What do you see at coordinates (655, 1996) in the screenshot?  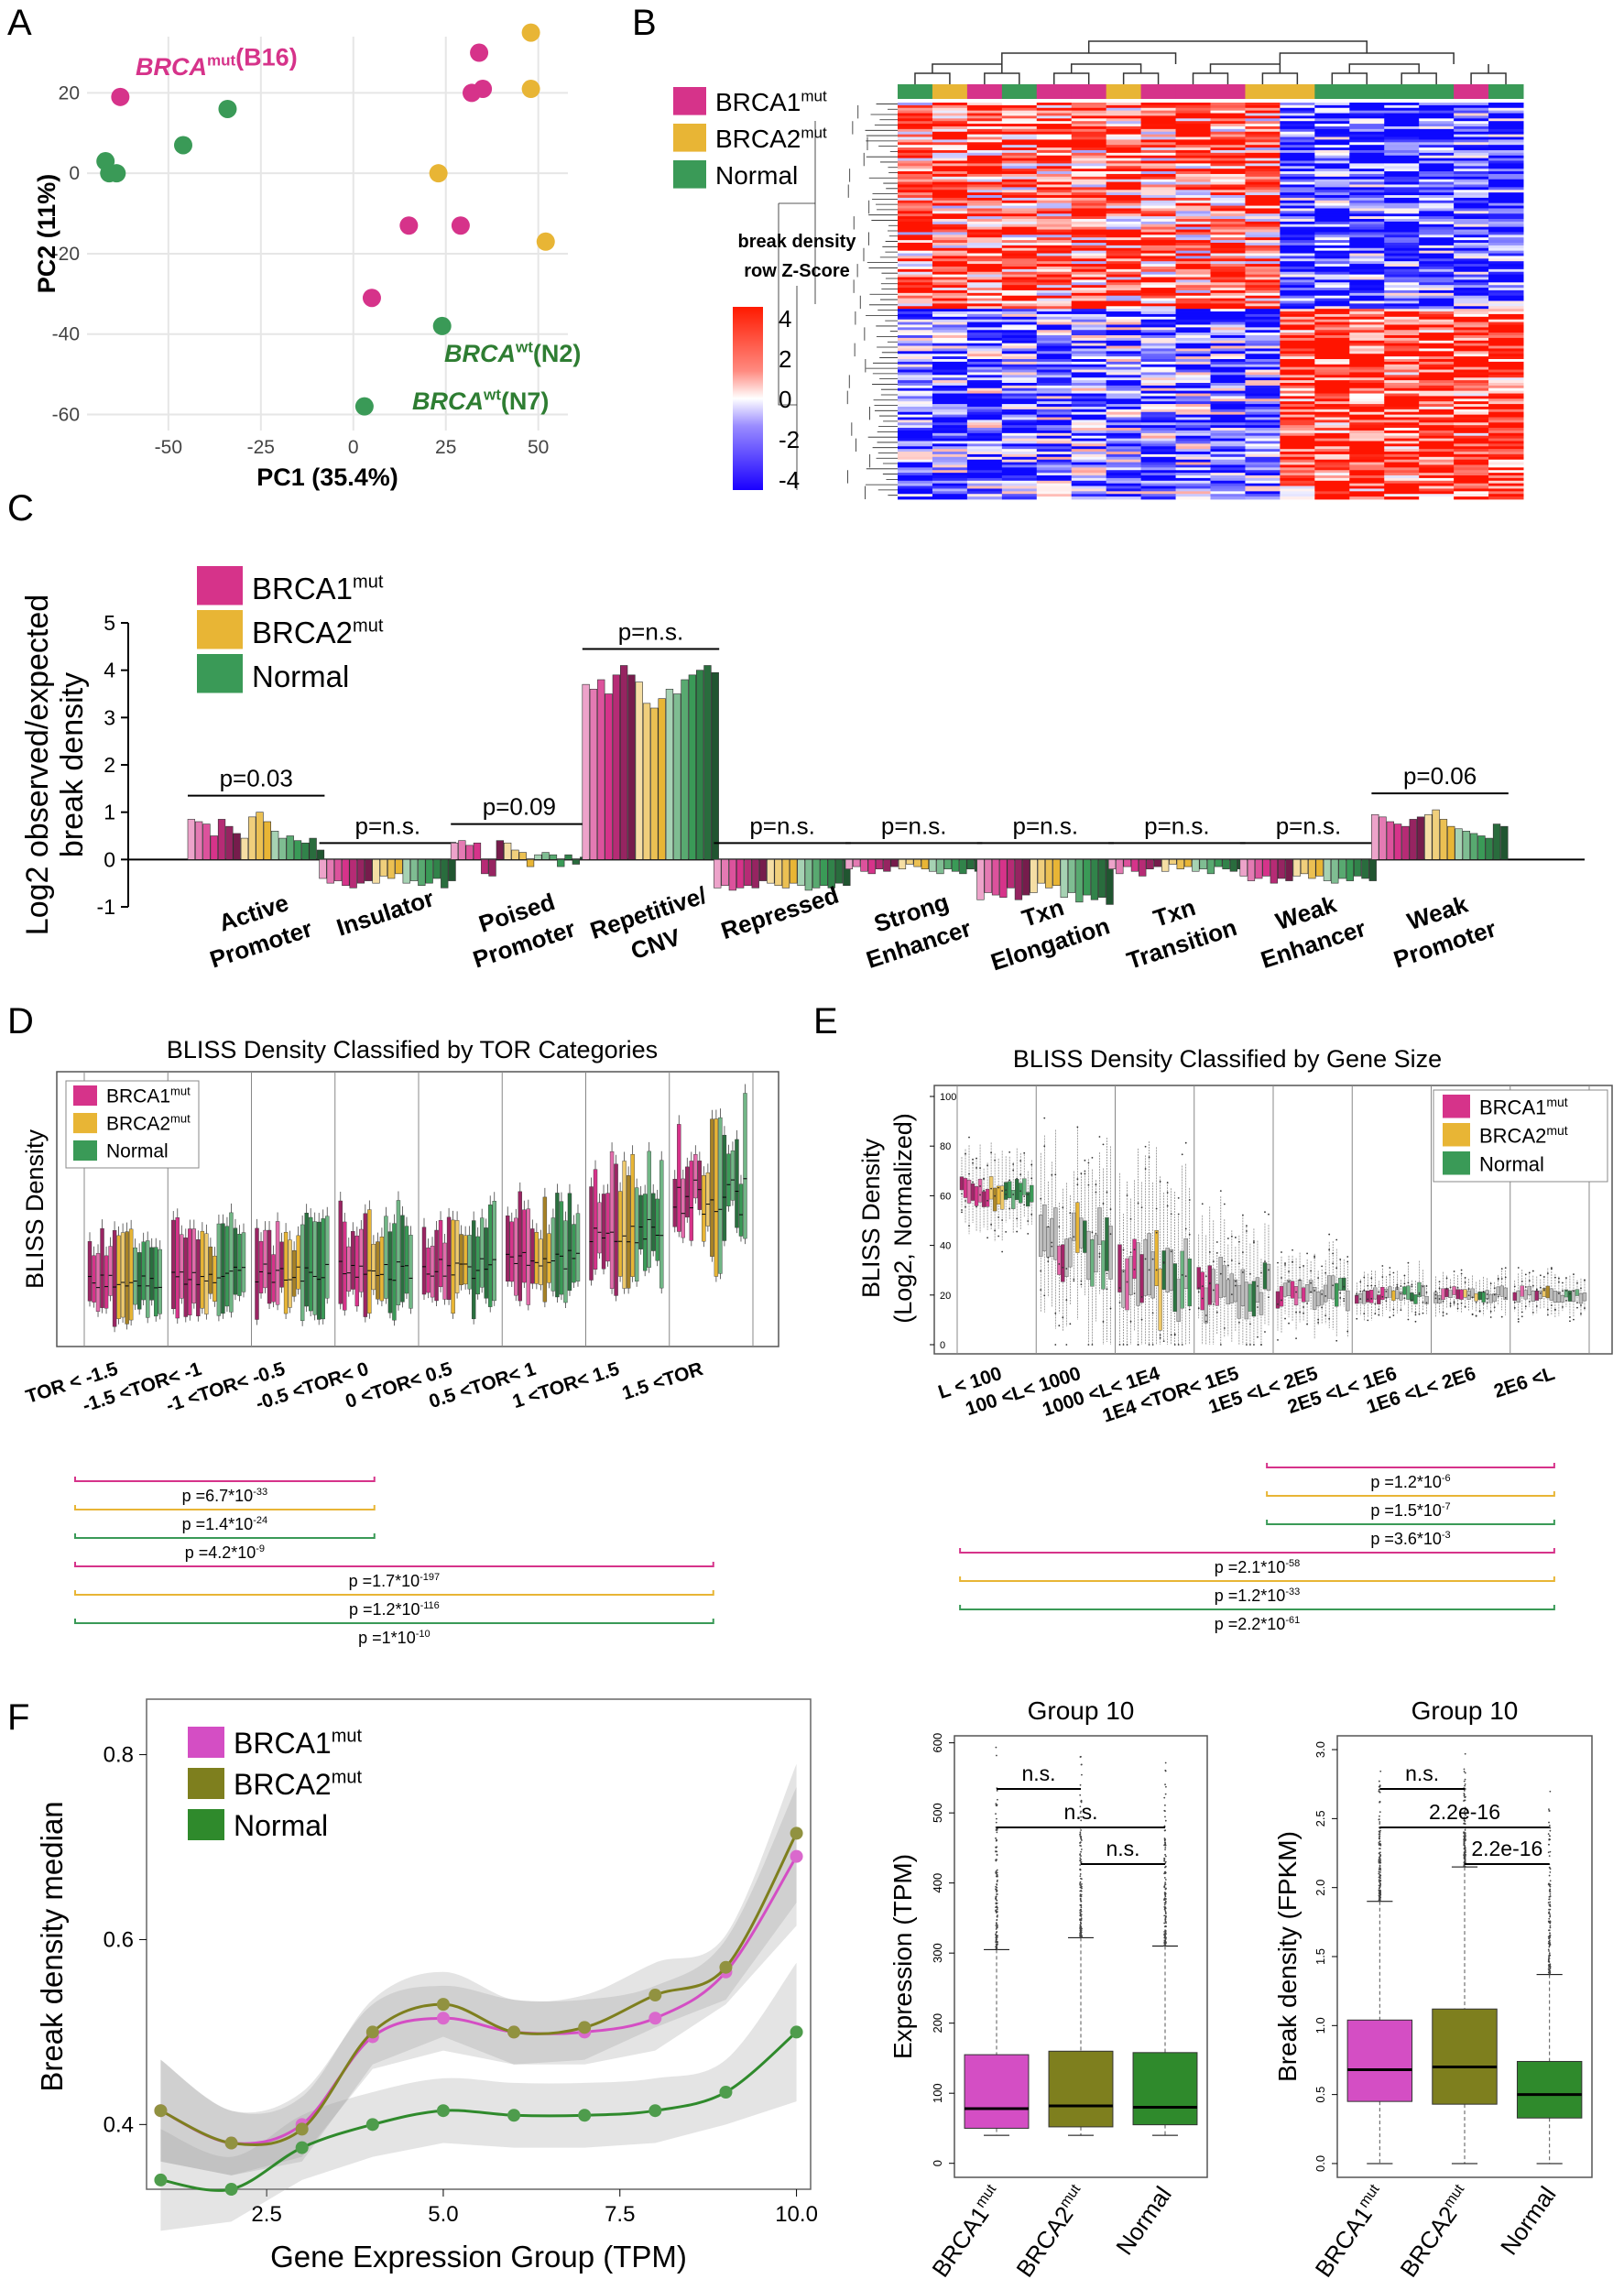 I see `f-point-BRCA2mut` at bounding box center [655, 1996].